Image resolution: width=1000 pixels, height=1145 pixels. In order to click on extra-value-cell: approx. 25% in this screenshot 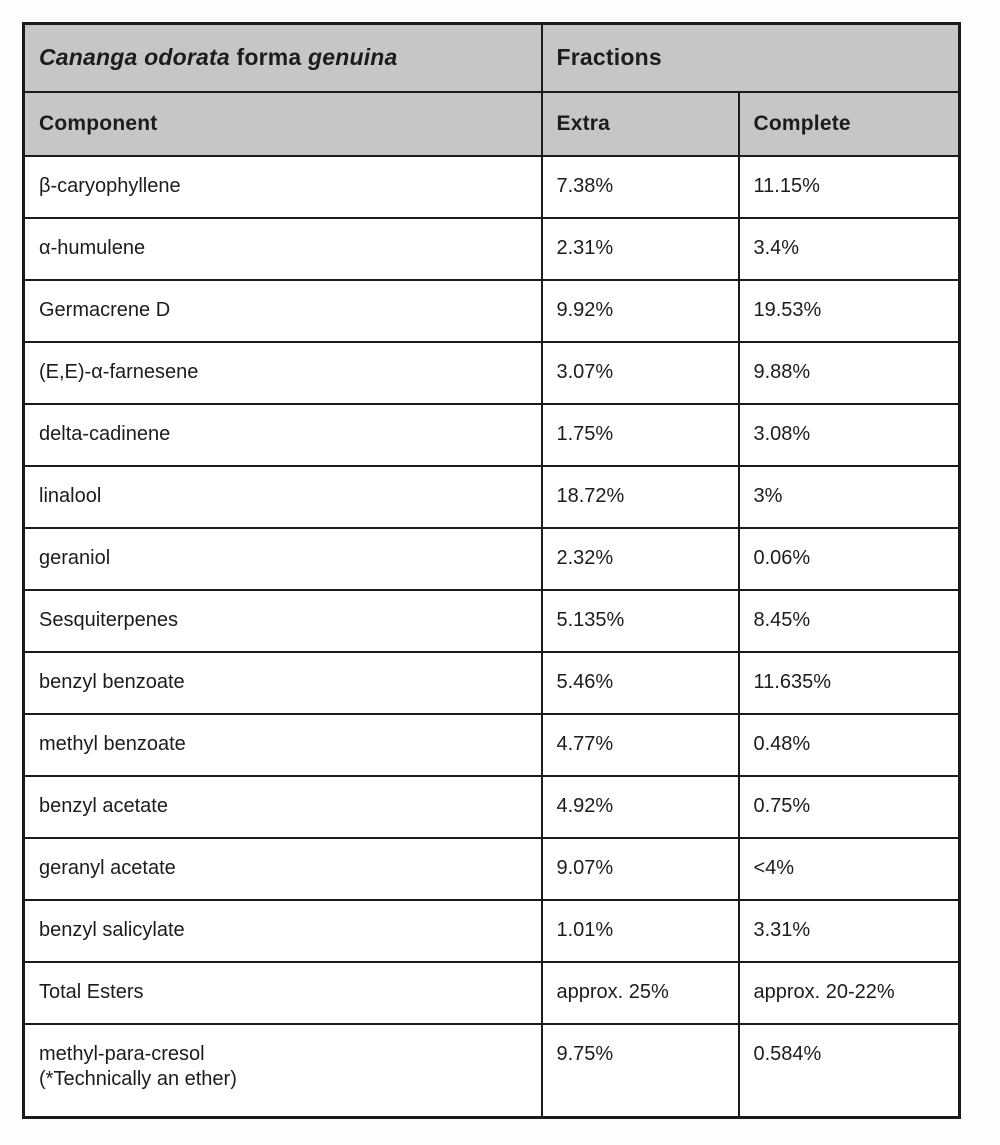, I will do `click(640, 992)`.